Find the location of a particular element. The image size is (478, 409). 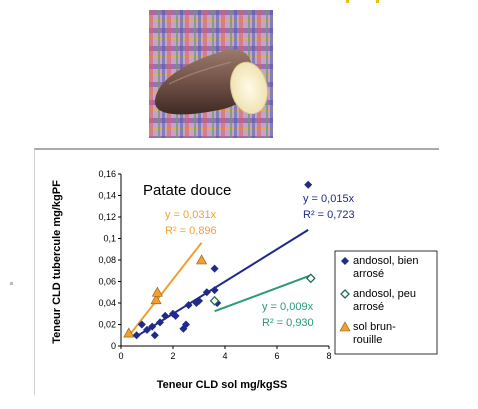

fit-annotation: R² = 0,896 is located at coordinates (191, 231).